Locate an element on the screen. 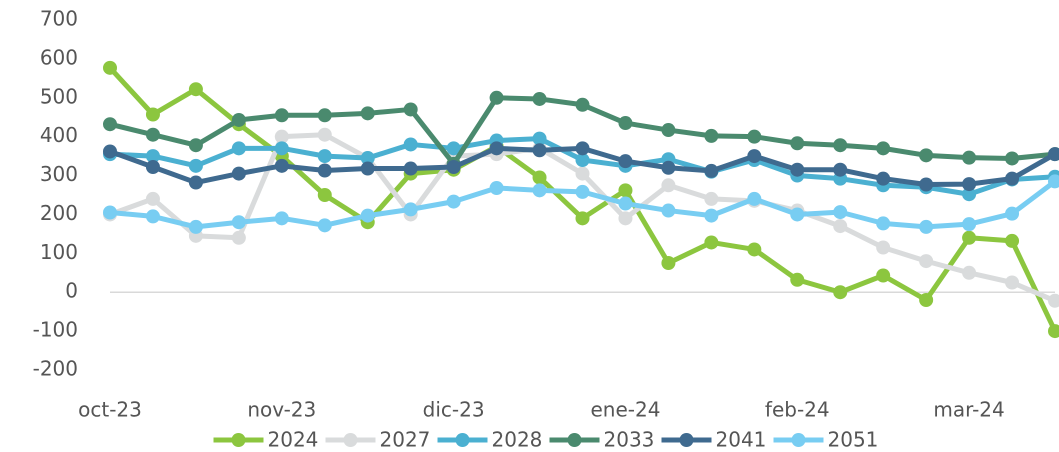  y-tick-label: -200 is located at coordinates (55, 369).